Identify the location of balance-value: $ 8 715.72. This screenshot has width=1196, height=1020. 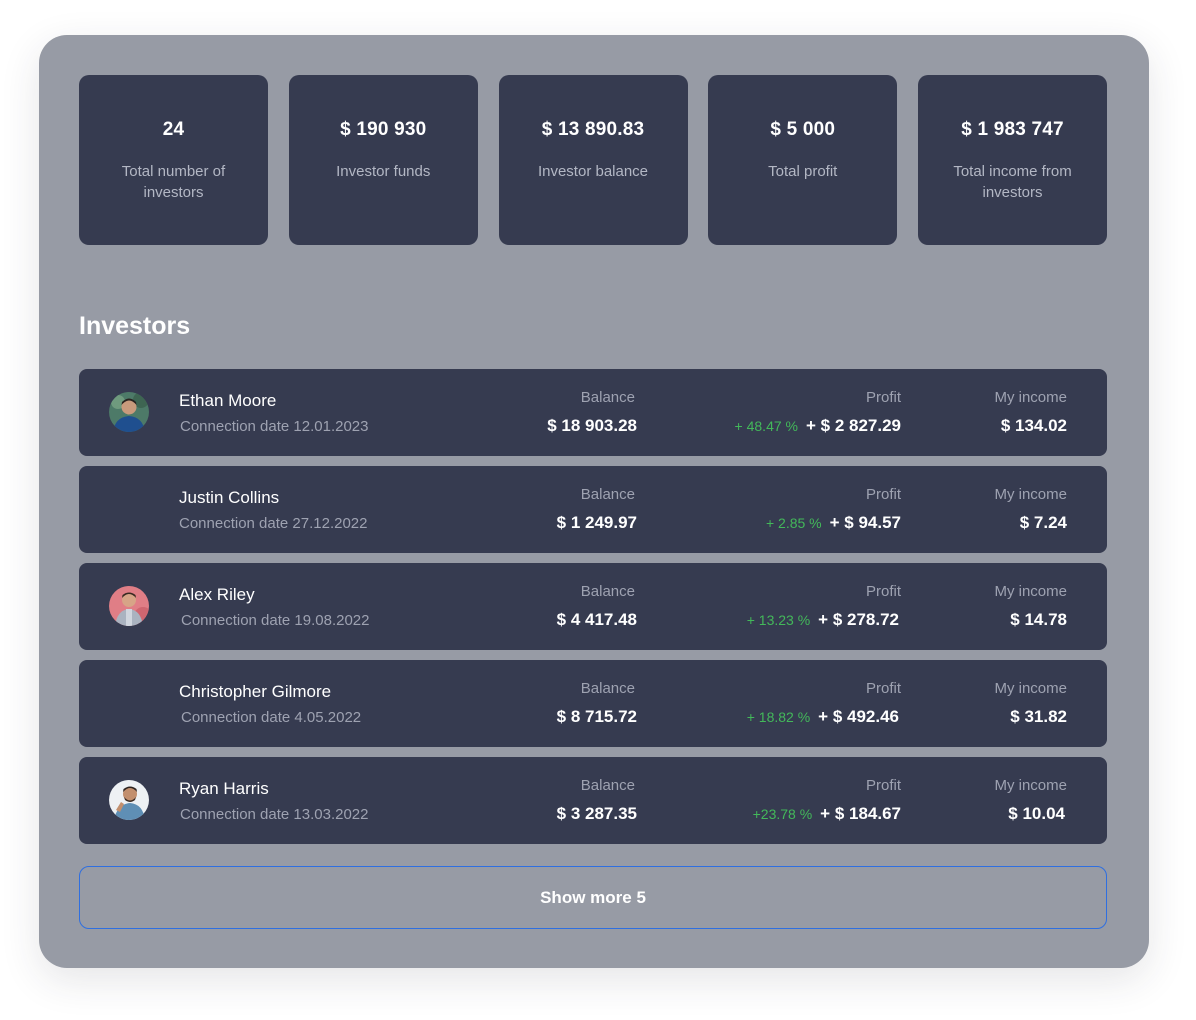
(596, 716).